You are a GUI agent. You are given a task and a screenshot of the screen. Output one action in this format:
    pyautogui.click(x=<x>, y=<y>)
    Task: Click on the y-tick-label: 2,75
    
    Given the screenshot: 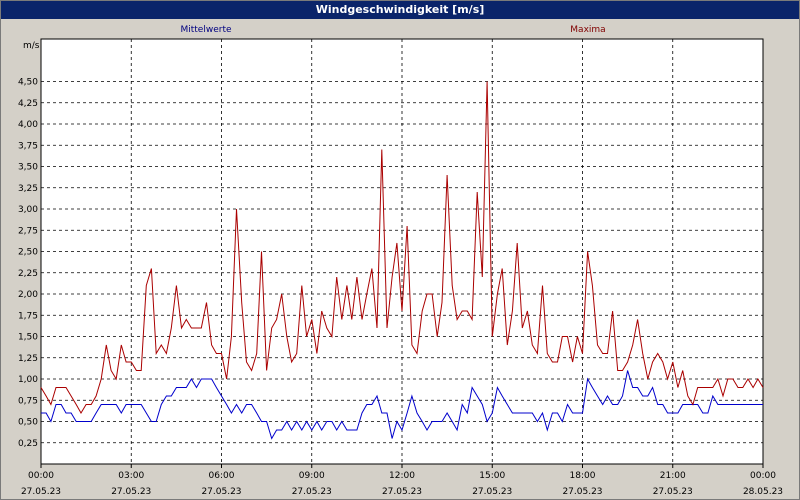 What is the action you would take?
    pyautogui.click(x=28, y=231)
    